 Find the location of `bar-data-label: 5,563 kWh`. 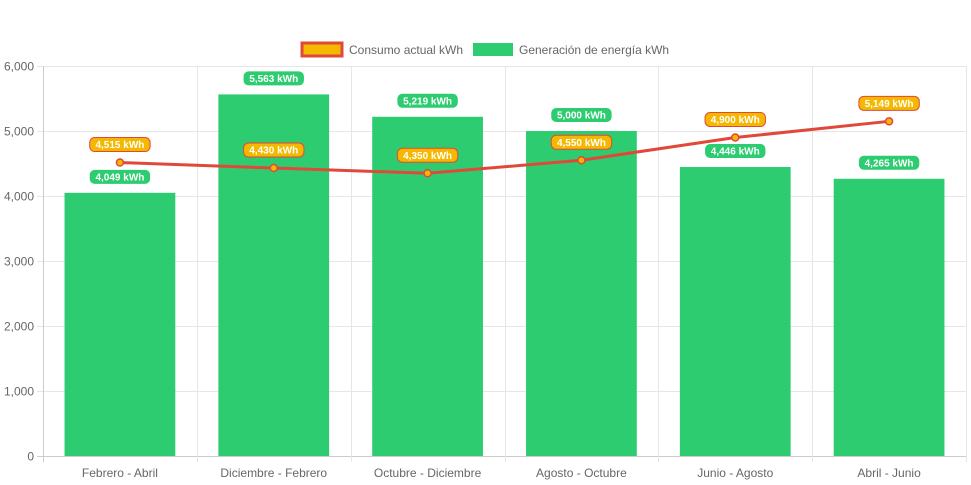

bar-data-label: 5,563 kWh is located at coordinates (273, 78).